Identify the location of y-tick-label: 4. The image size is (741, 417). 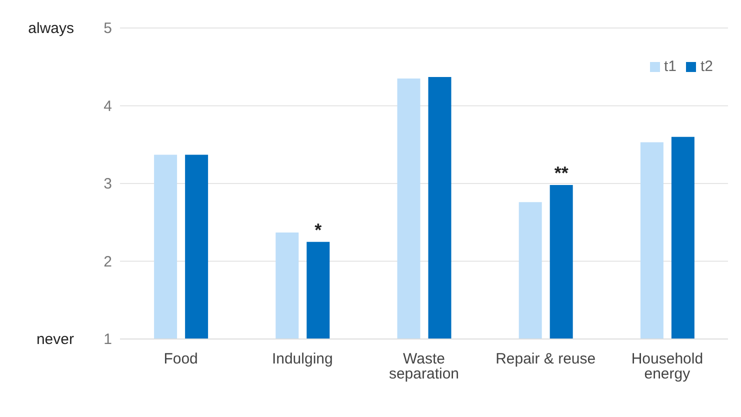
(108, 106).